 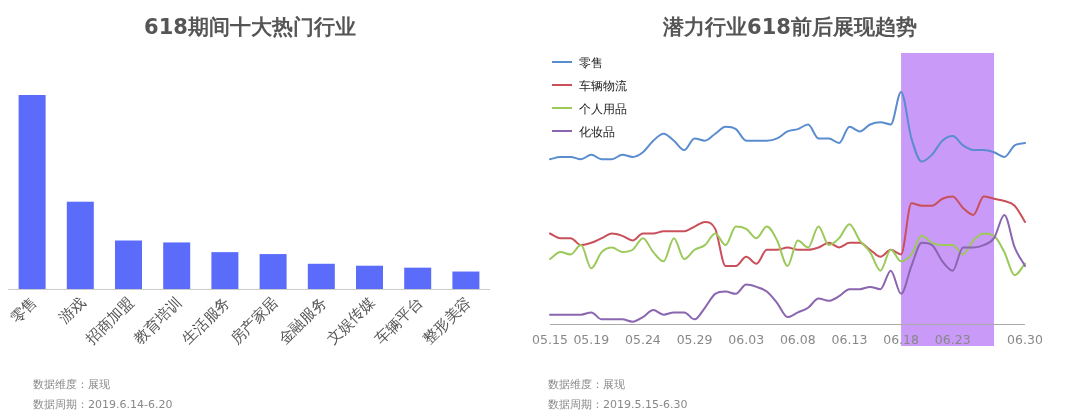 I want to click on text: 数据周期：2019.6.14-6.20, so click(x=103, y=404).